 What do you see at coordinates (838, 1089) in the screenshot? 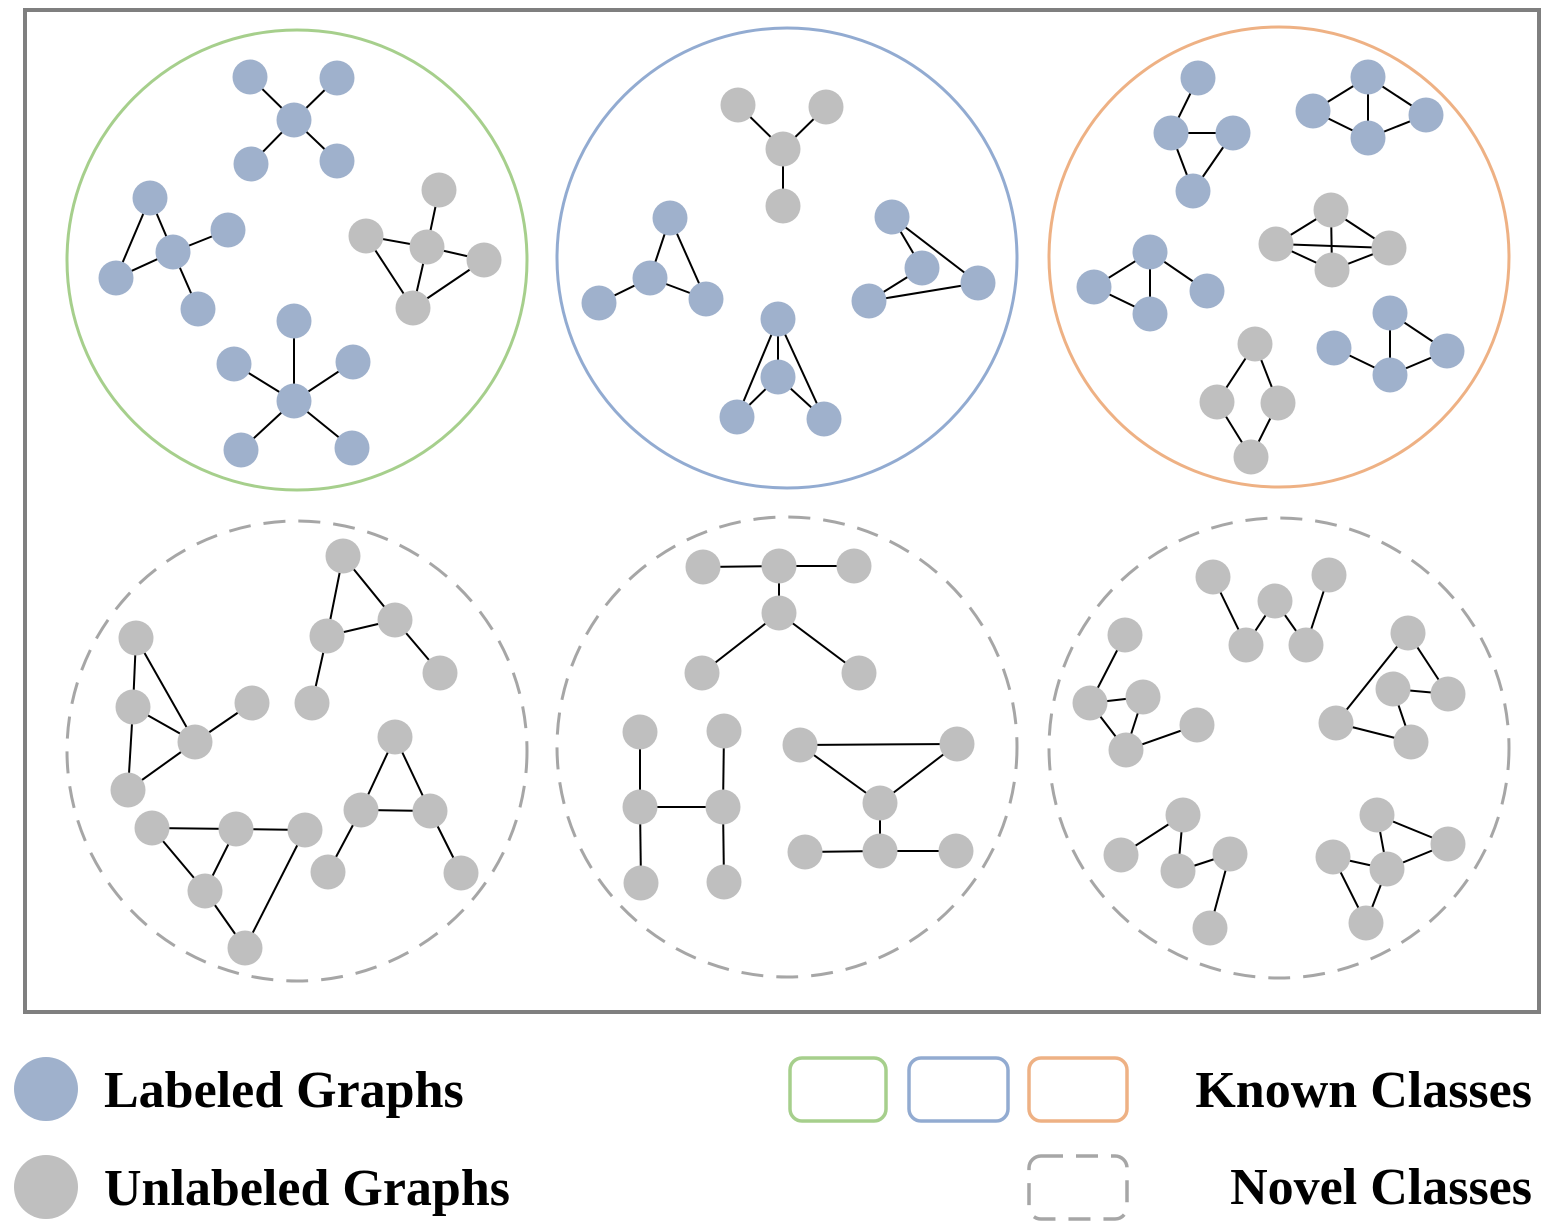
I see `known-class-swatch-green` at bounding box center [838, 1089].